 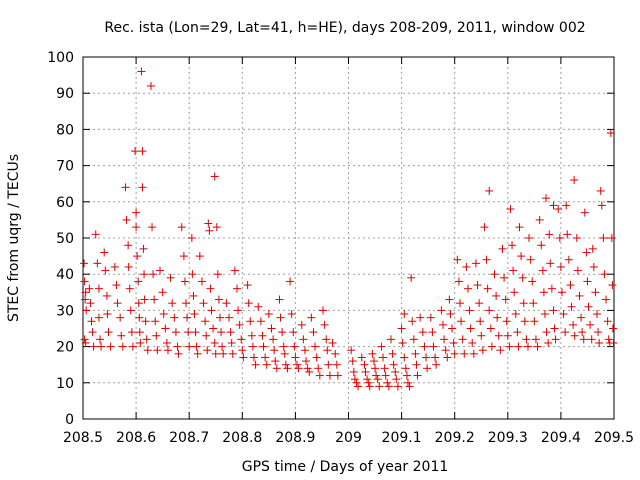 What do you see at coordinates (348, 438) in the screenshot?
I see `x-tick-label: 209` at bounding box center [348, 438].